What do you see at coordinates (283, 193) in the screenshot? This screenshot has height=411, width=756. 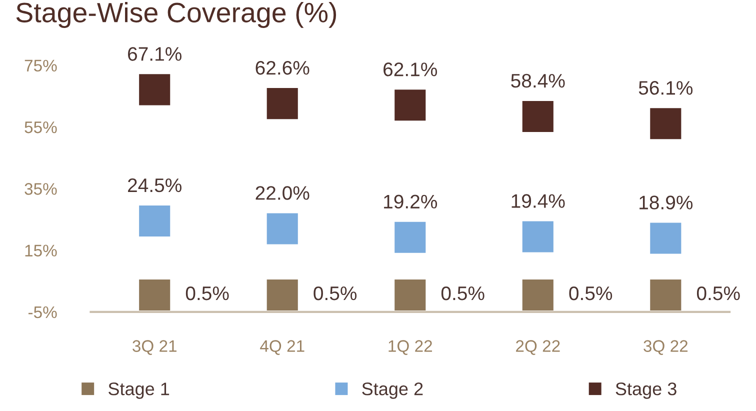 I see `data-label: 22.0%` at bounding box center [283, 193].